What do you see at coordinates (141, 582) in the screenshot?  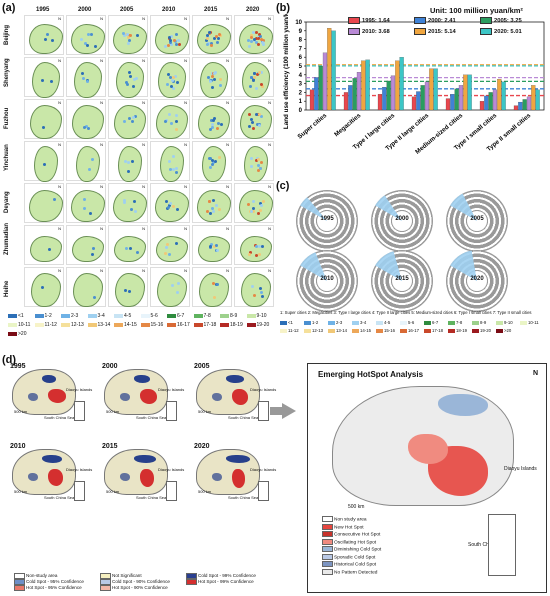 I see `legend-text: Cold Spot - 90% Confidence` at bounding box center [141, 582].